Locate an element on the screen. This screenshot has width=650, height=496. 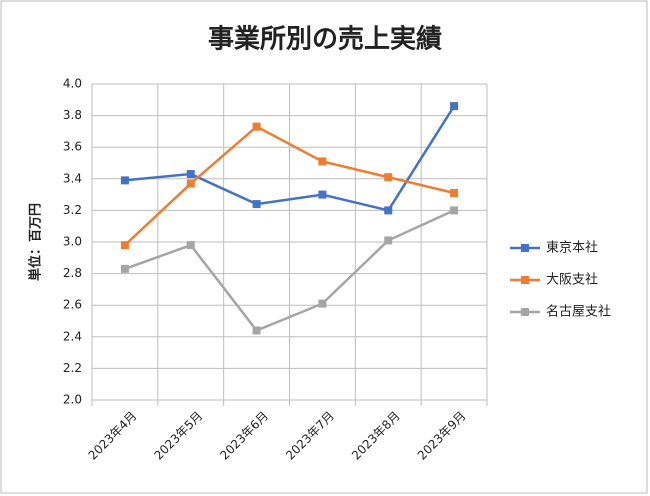
y-tick-label: 3.8 is located at coordinates (72, 115).